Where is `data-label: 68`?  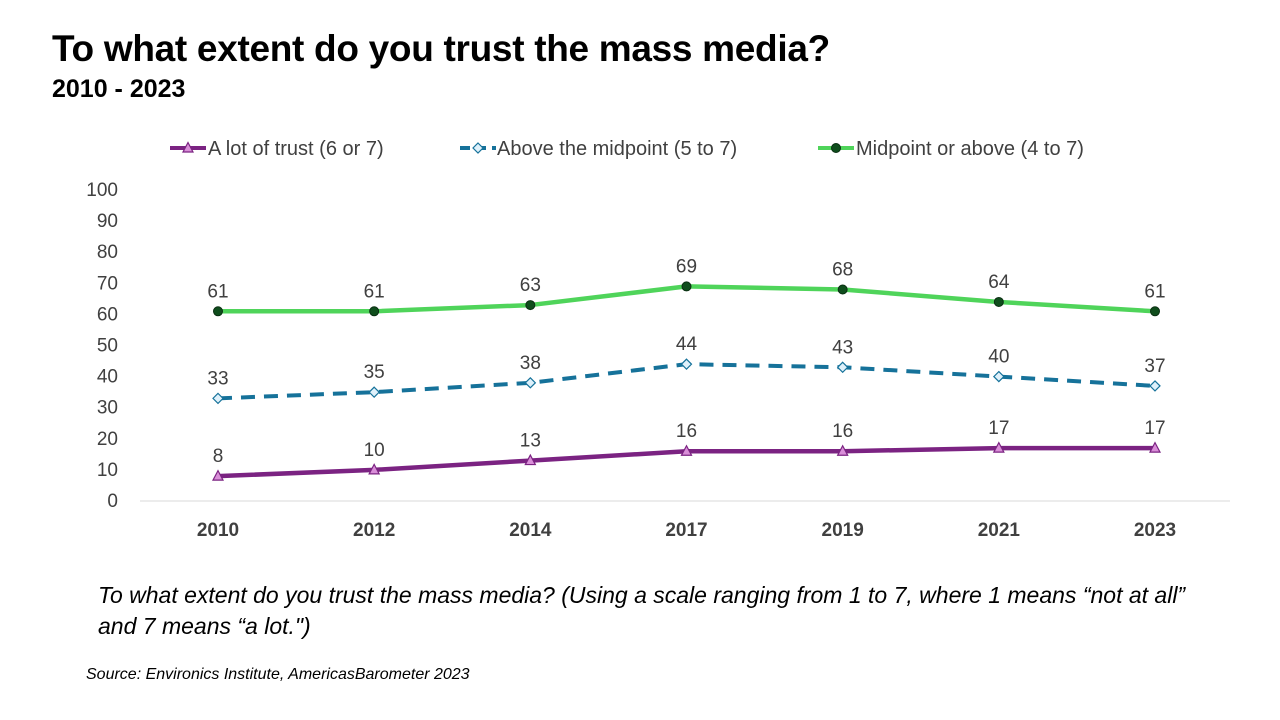
data-label: 68 is located at coordinates (842, 270).